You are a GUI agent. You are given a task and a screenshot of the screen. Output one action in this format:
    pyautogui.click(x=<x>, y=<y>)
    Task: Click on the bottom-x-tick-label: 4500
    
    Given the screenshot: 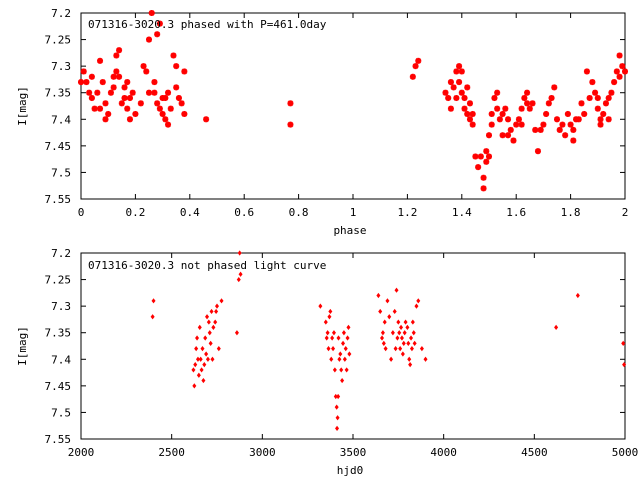 What is the action you would take?
    pyautogui.click(x=534, y=452)
    